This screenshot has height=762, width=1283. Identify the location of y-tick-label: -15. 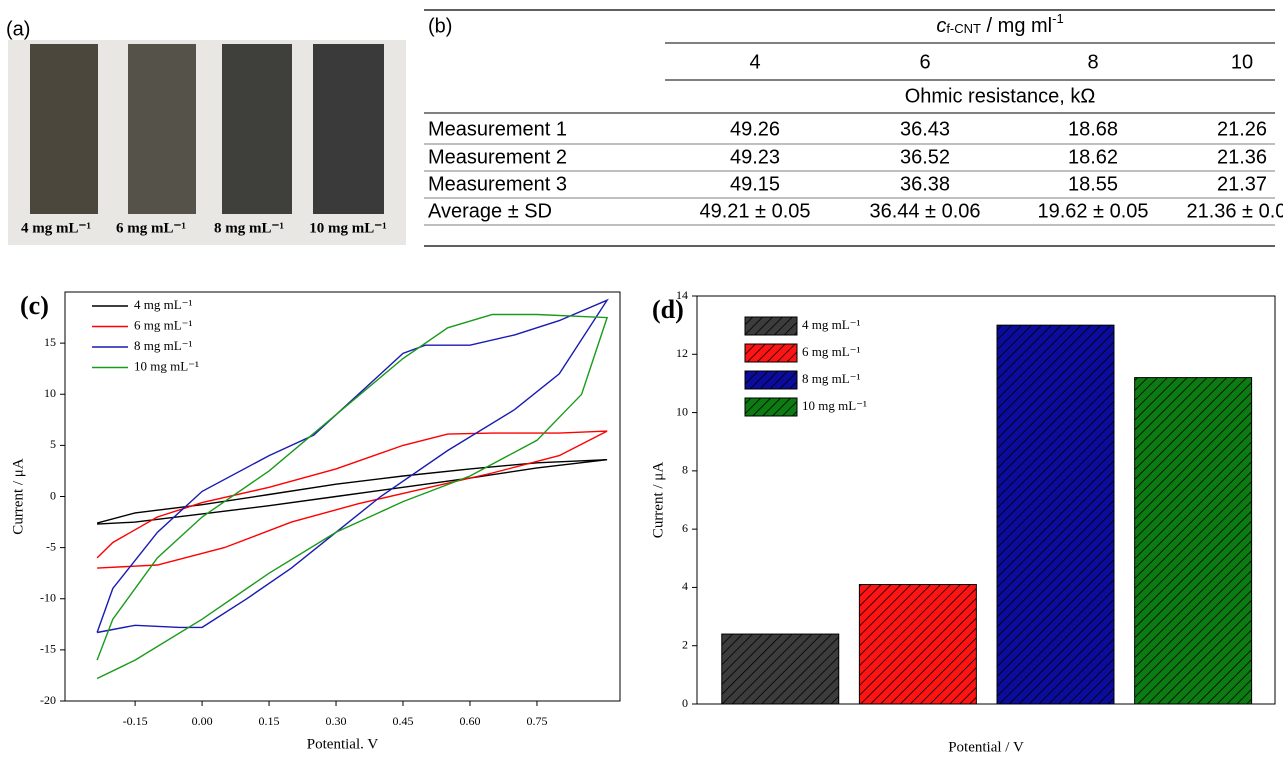
(48, 649).